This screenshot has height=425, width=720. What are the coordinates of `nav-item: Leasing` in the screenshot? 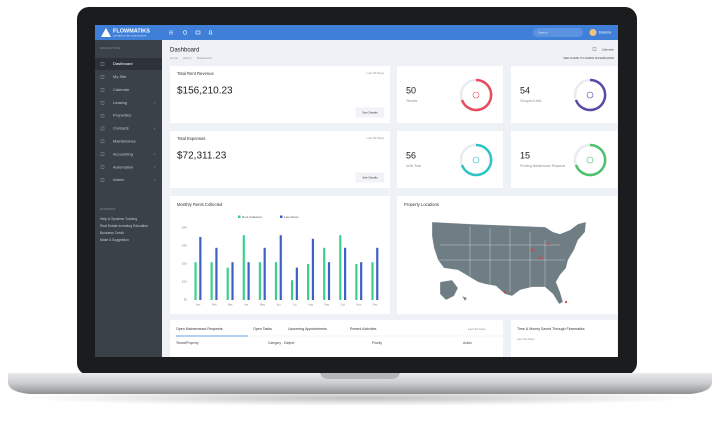 It's located at (120, 102).